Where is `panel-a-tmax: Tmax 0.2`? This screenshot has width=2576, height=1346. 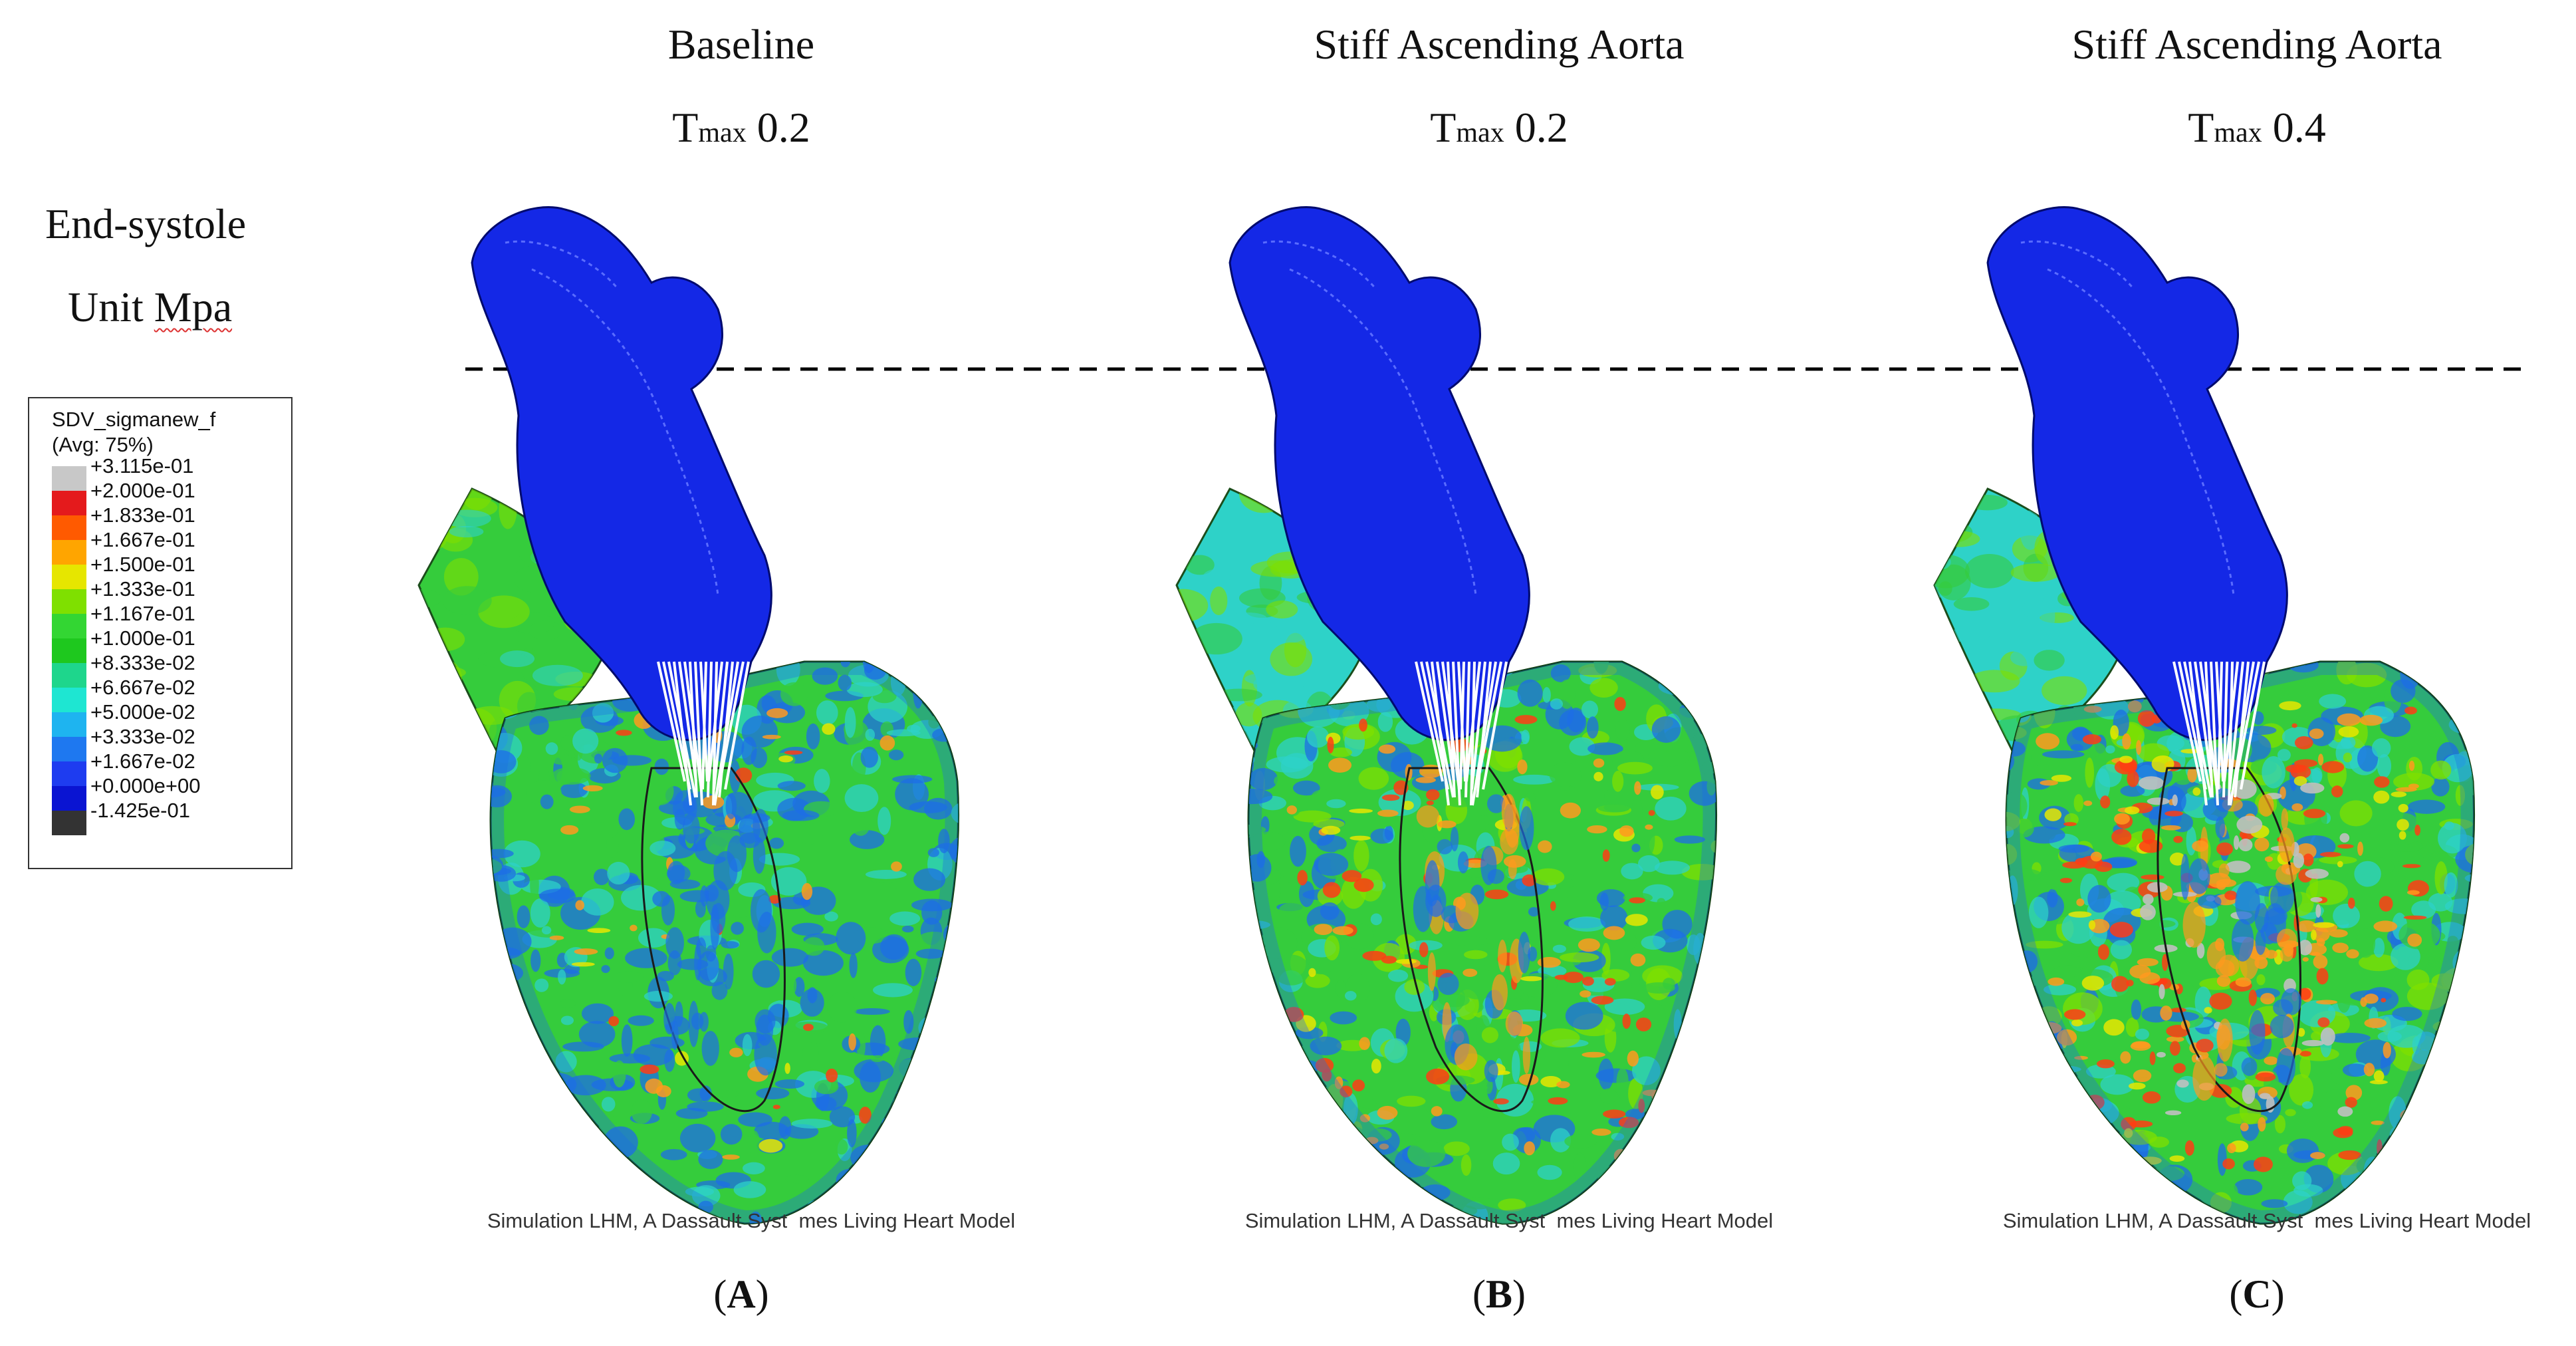 panel-a-tmax: Tmax 0.2 is located at coordinates (741, 127).